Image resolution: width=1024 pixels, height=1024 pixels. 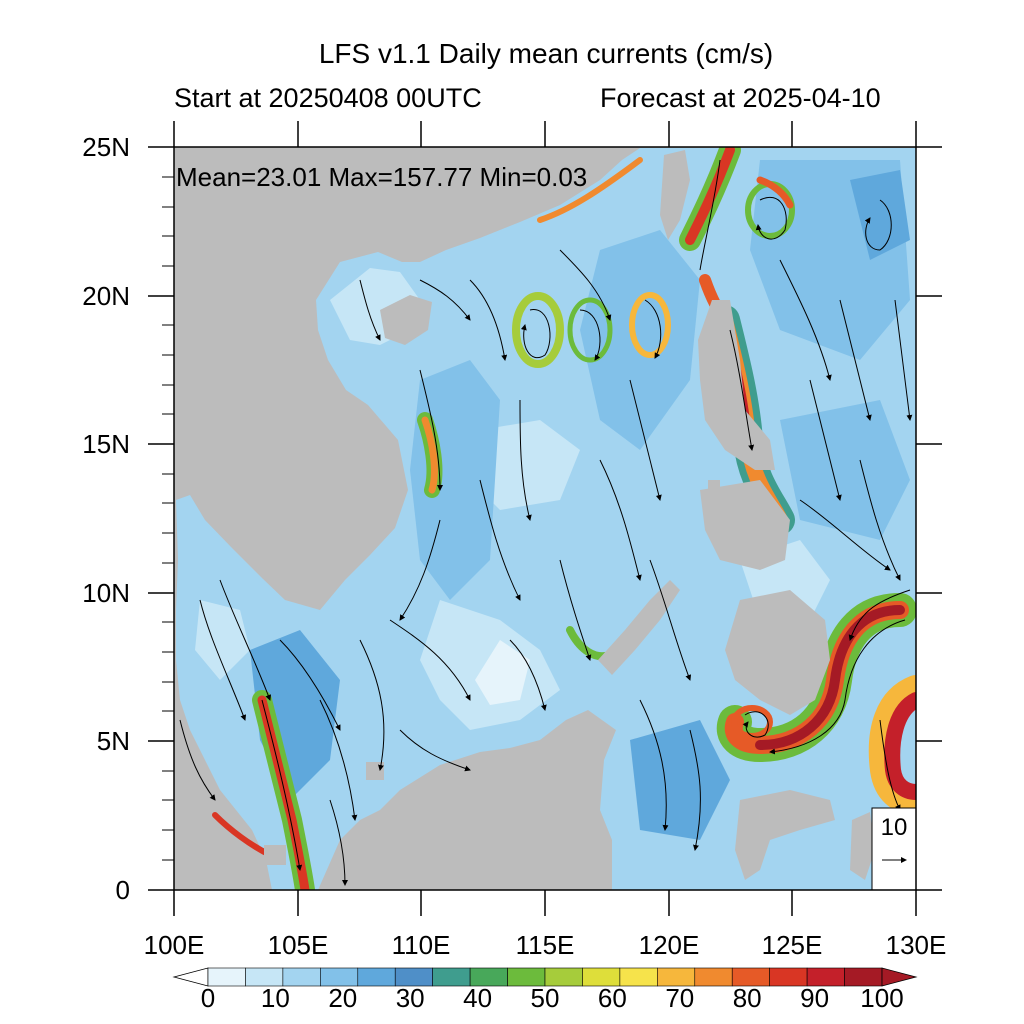 I want to click on lon-label-130e: 130E, so click(x=916, y=945).